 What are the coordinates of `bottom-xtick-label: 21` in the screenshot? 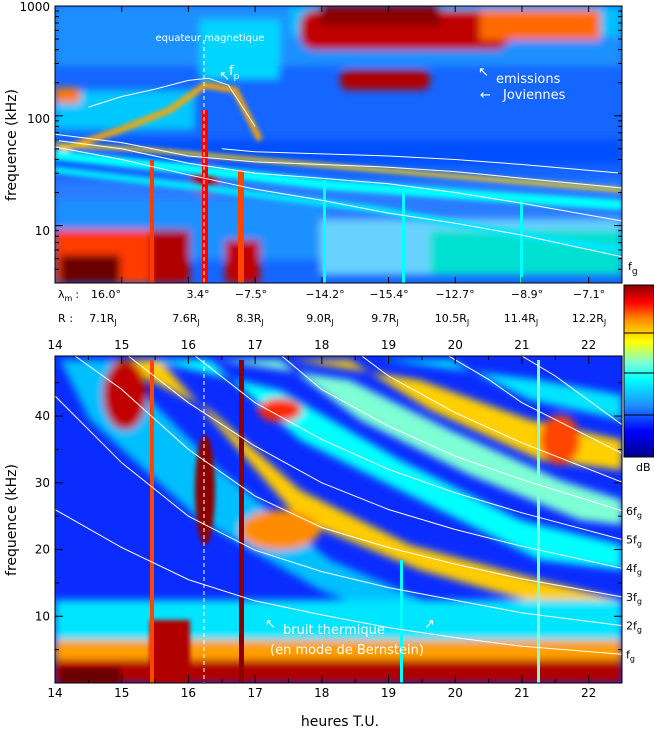 It's located at (521, 693).